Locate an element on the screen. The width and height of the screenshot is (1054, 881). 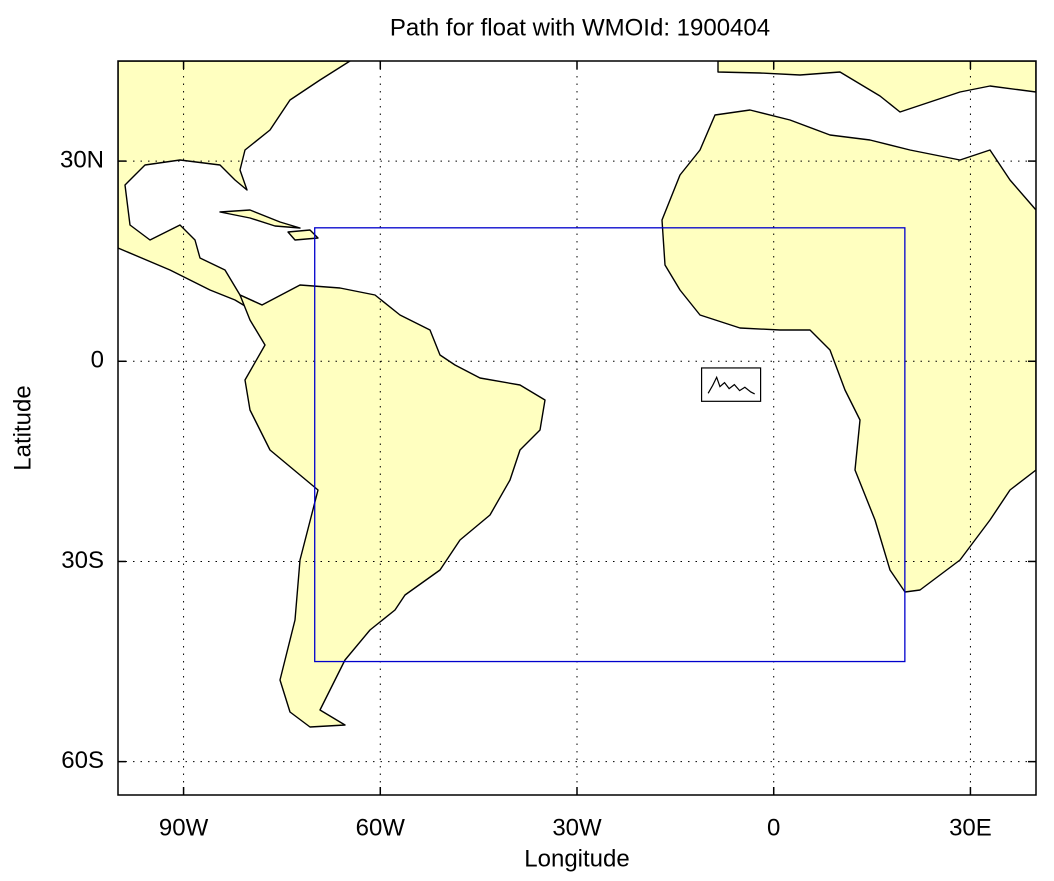
x-tick-label: 0 is located at coordinates (773, 827).